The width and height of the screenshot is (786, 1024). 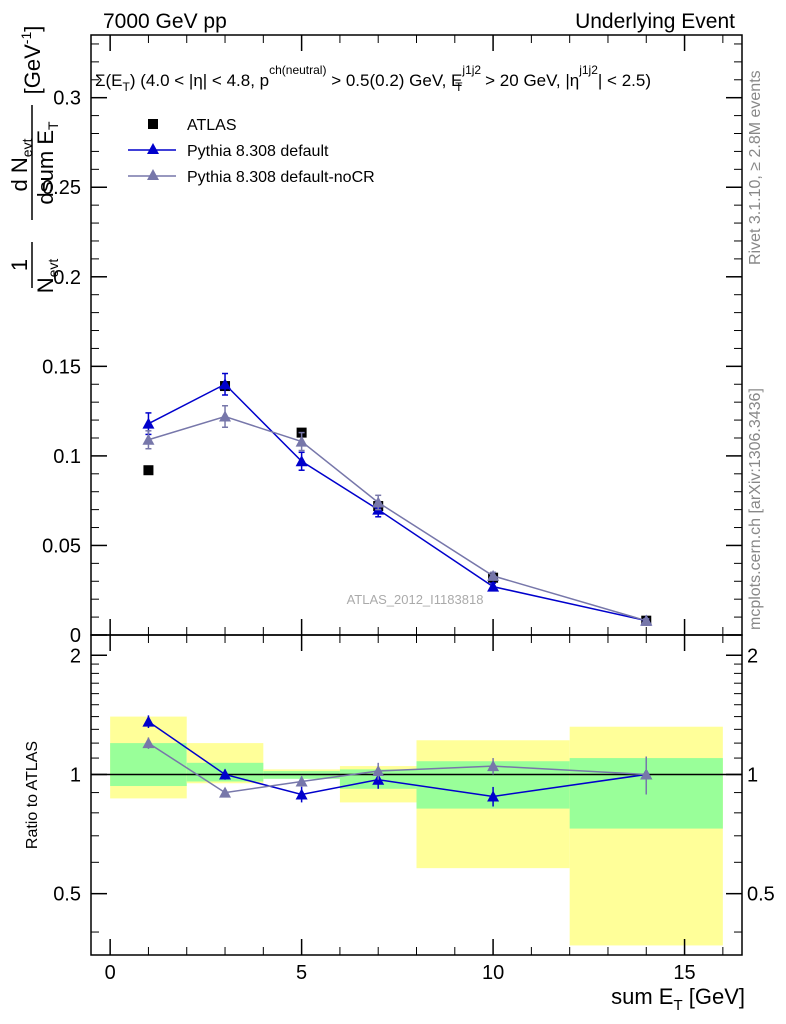 What do you see at coordinates (493, 973) in the screenshot?
I see `x-tick-label: 10` at bounding box center [493, 973].